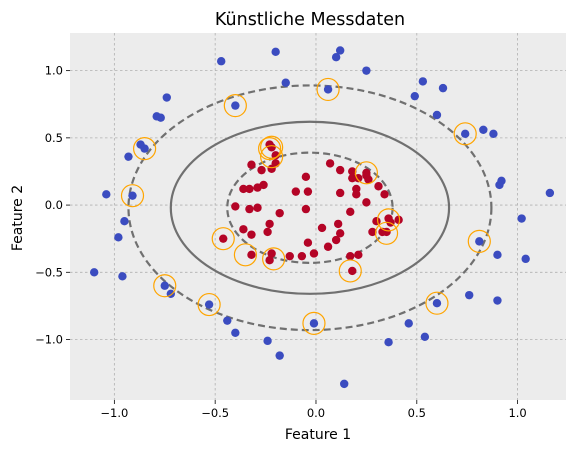 Image resolution: width=575 pixels, height=452 pixels. I want to click on y-tick-label: 0.0, so click(54, 205).